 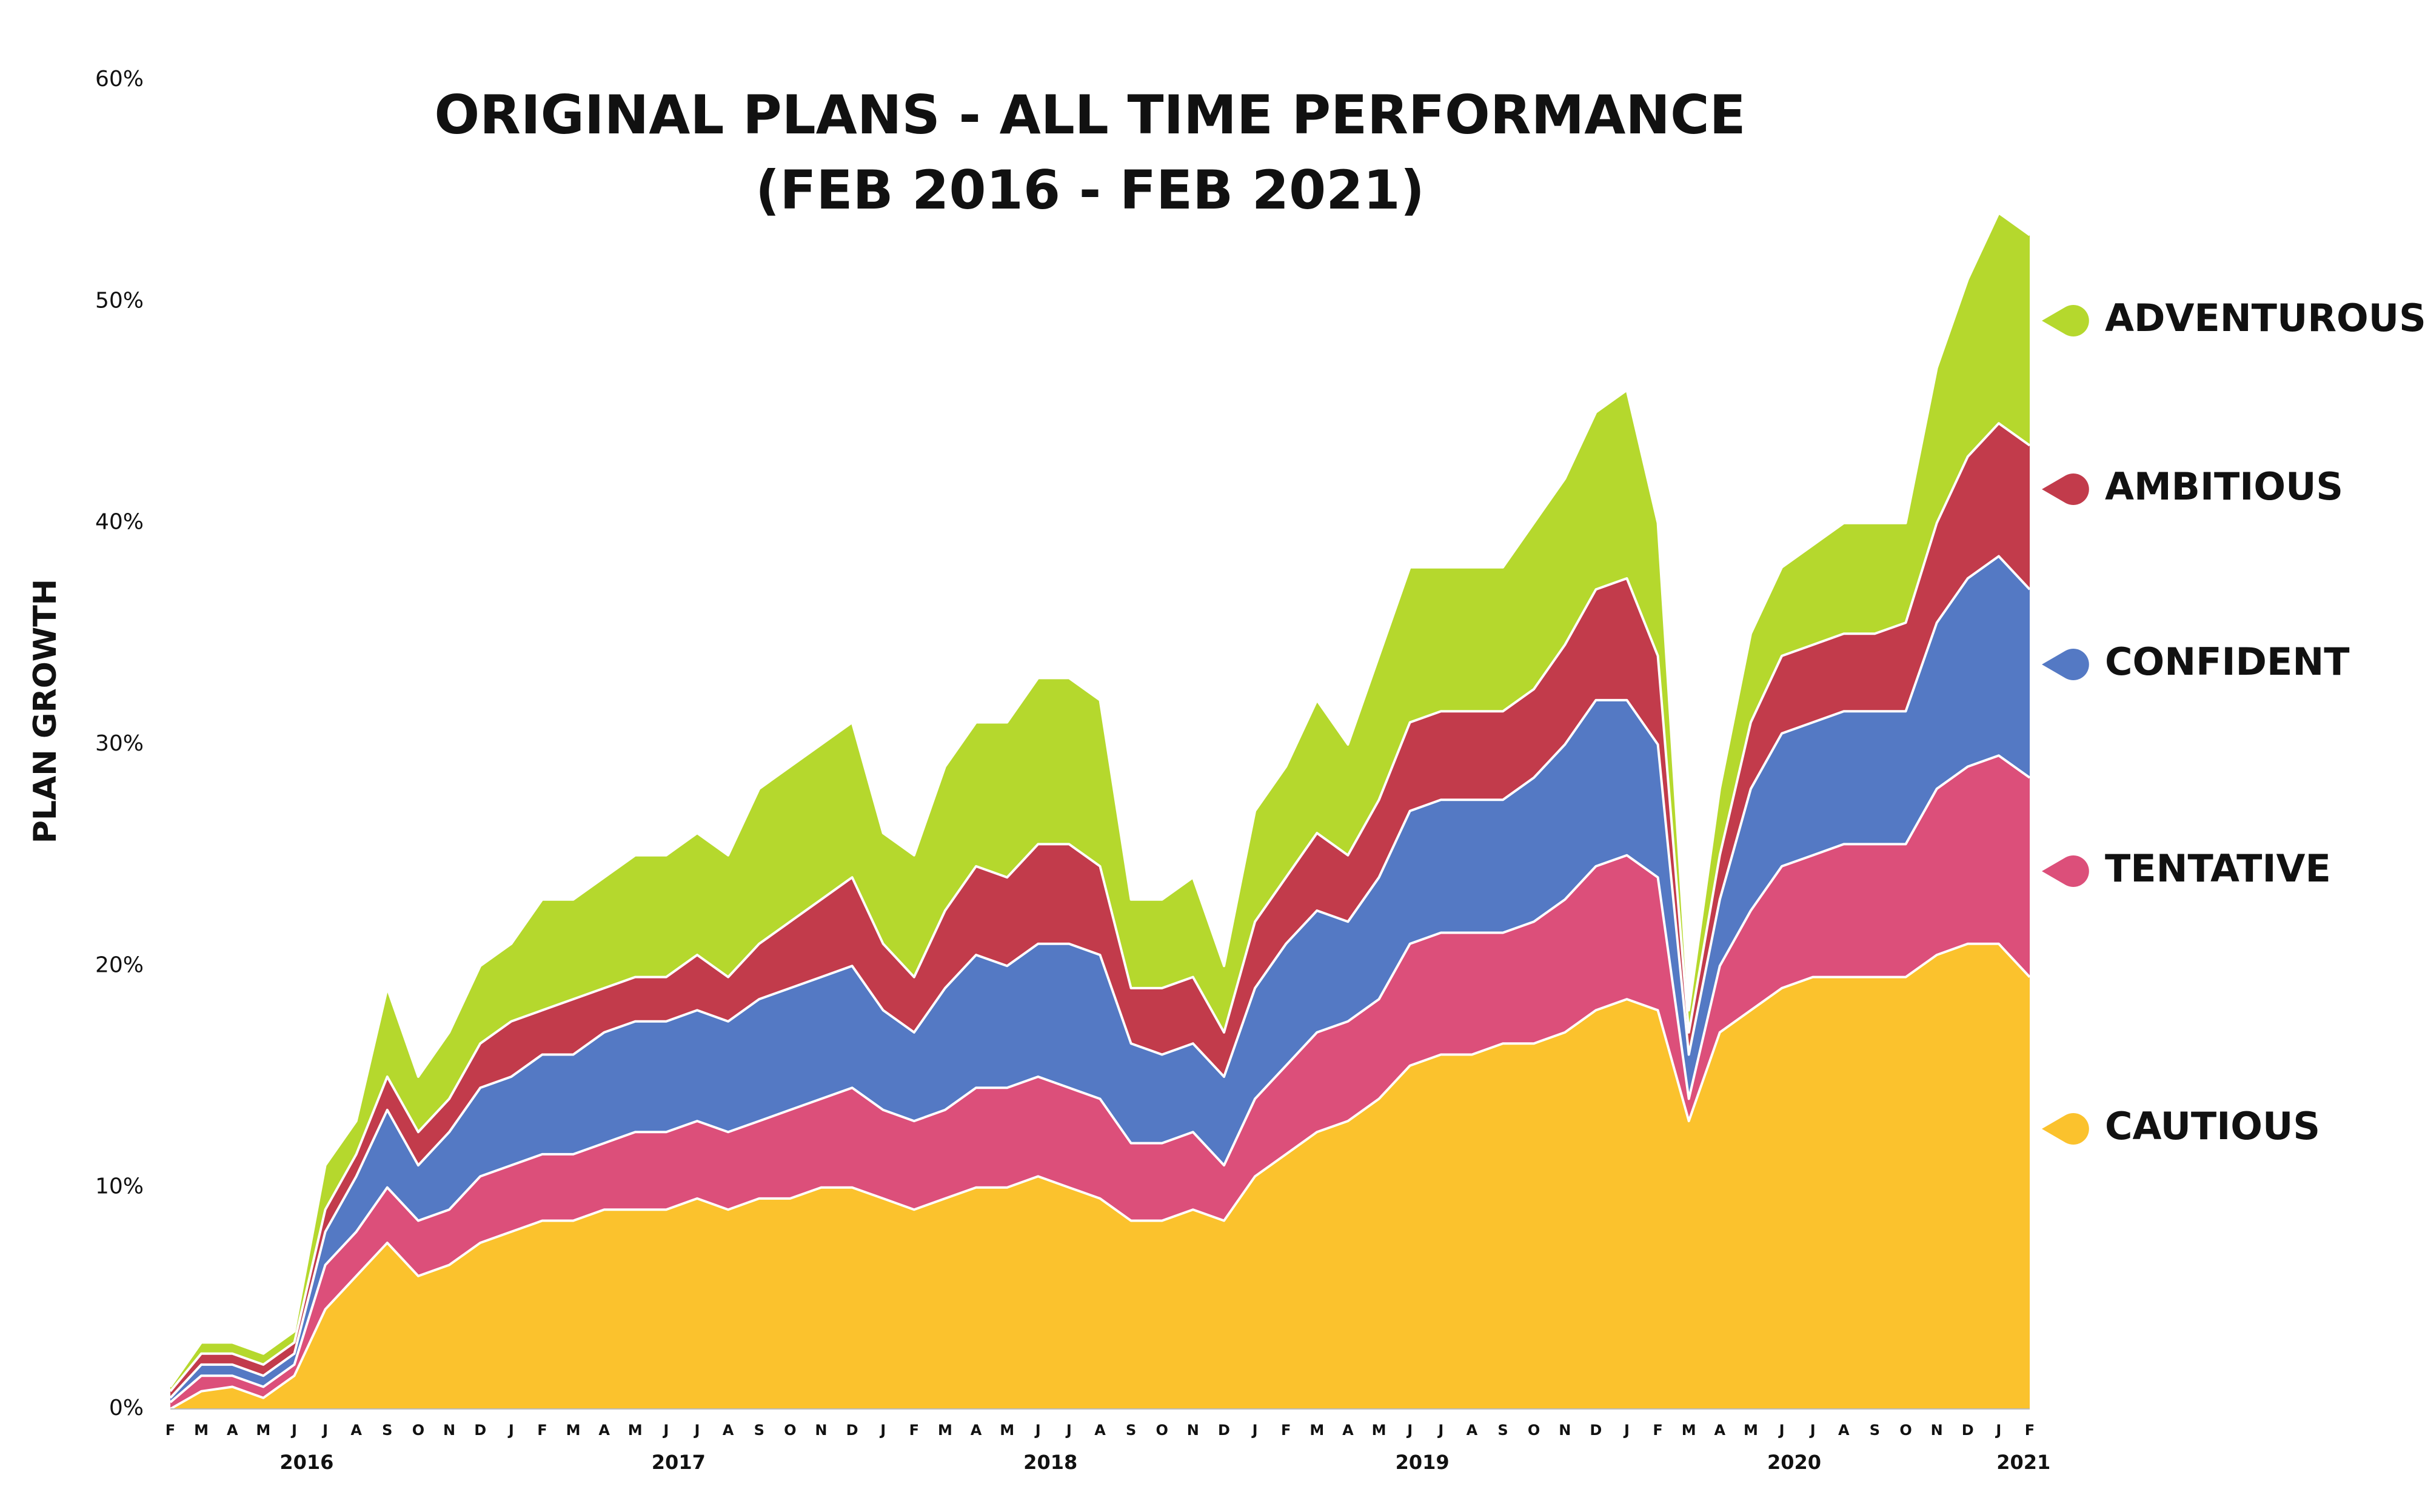 I want to click on y-tick-label: 40%, so click(x=119, y=523).